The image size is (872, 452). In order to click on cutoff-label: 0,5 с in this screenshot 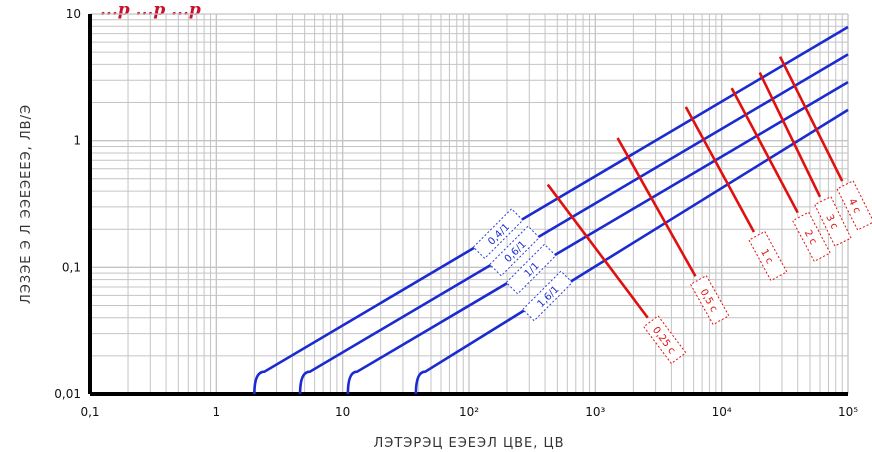, I will do `click(709, 300)`.